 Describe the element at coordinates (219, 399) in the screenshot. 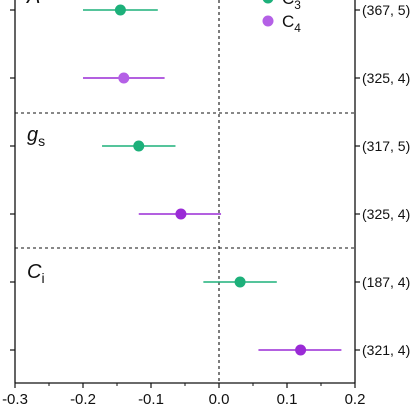

I see `x-tick-label-3: 0.0` at that location.